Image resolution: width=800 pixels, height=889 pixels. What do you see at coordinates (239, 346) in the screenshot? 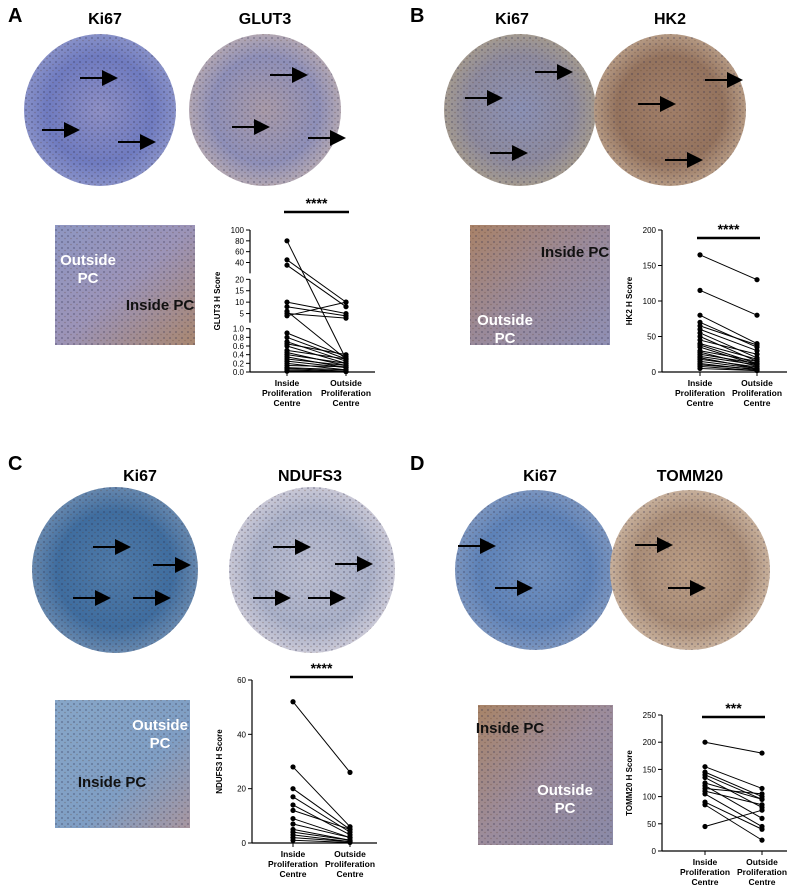
I see `y-tick-label: 0.6` at bounding box center [239, 346].